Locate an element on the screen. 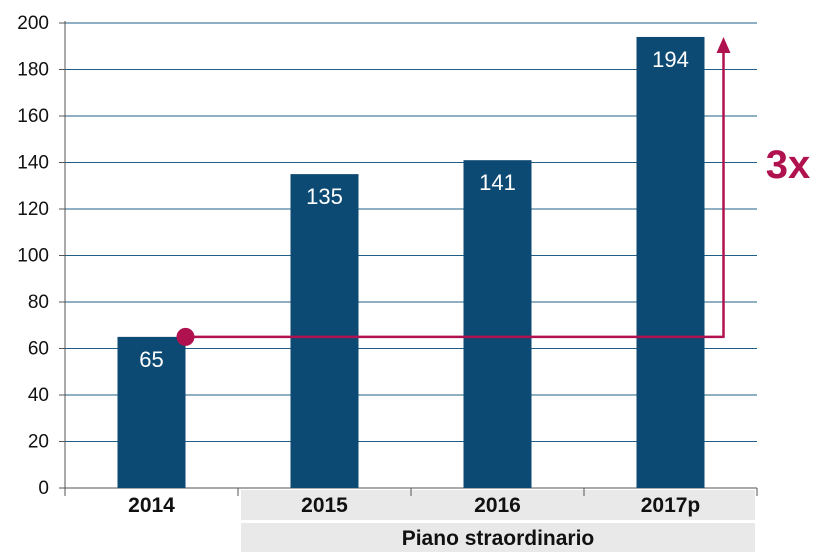 The image size is (818, 552). x-category-label: 2016 is located at coordinates (497, 505).